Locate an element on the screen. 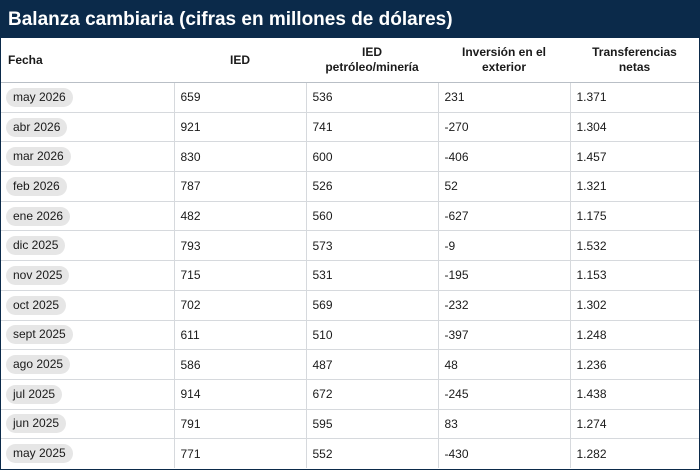  cell-inversion: -270 is located at coordinates (503, 126).